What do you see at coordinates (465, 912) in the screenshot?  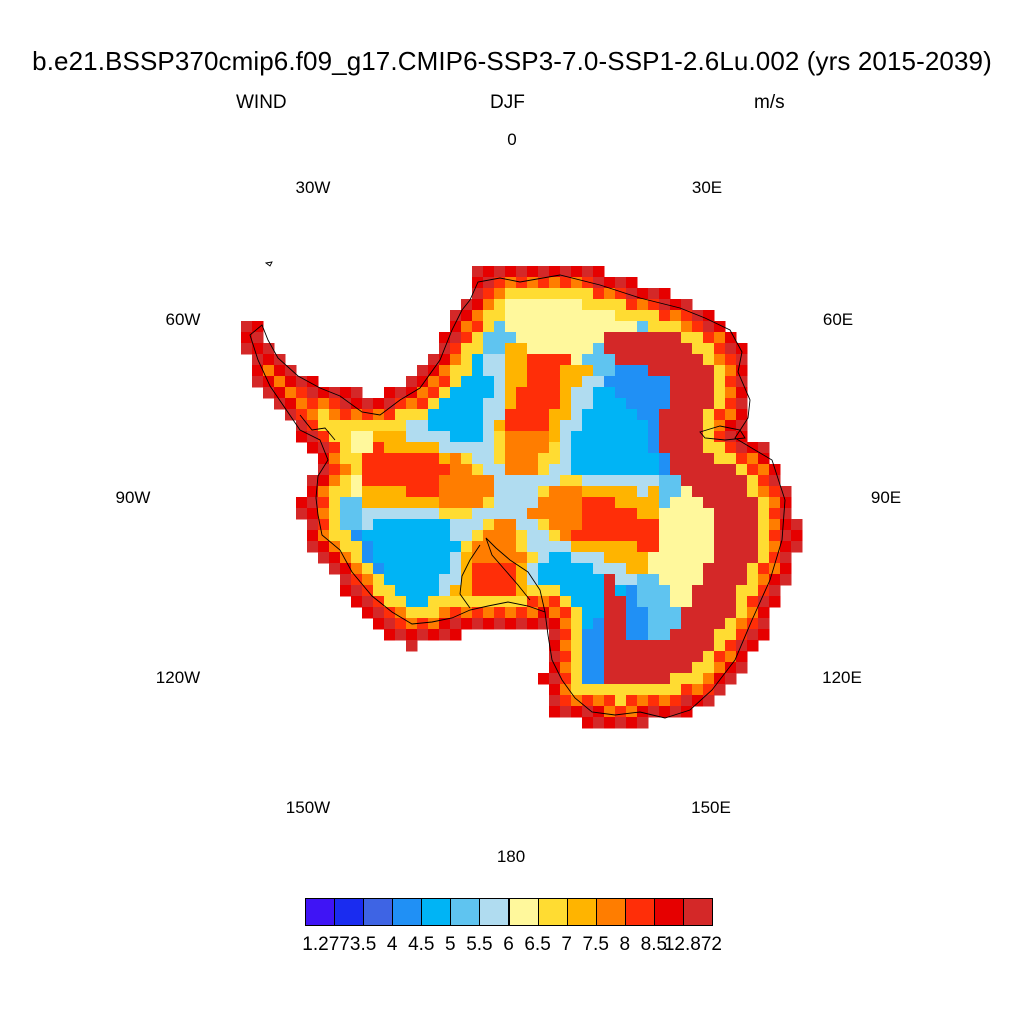 I see `colorbar-swatch` at bounding box center [465, 912].